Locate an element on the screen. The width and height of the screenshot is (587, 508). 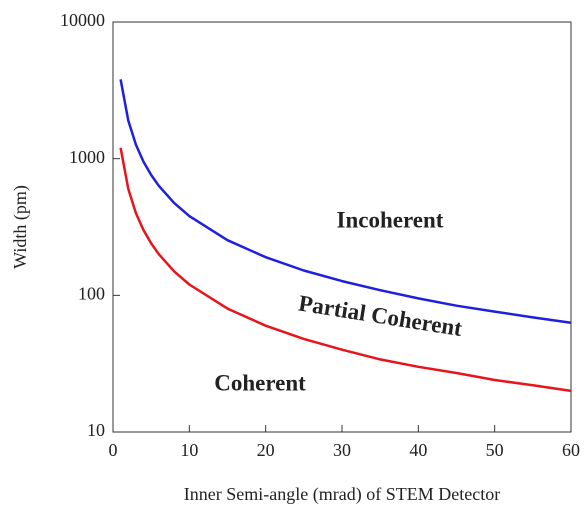
y-axis-label: Width (pm) is located at coordinates (20, 227).